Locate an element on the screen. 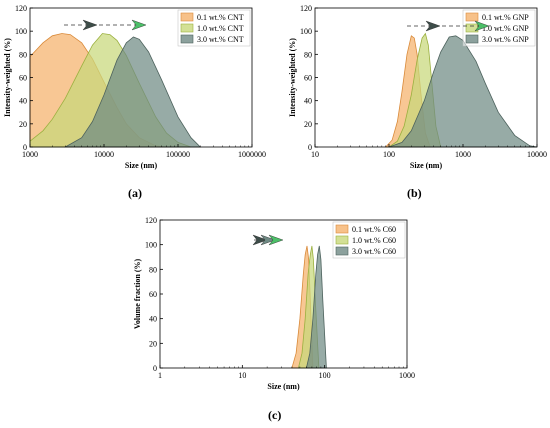  chart-a-series-2-area is located at coordinates (132, 92).